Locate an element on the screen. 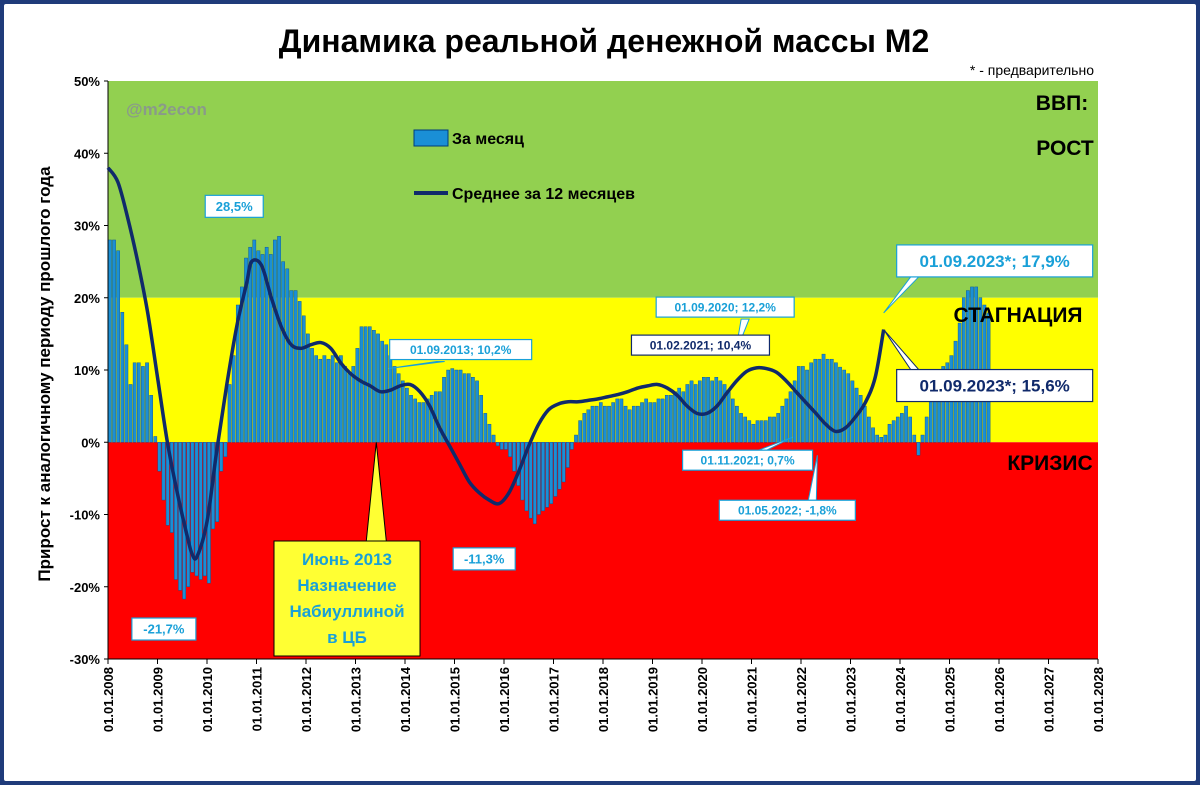 This screenshot has height=785, width=1200. x-tick-label-1: 01.01.2009 is located at coordinates (158, 699).